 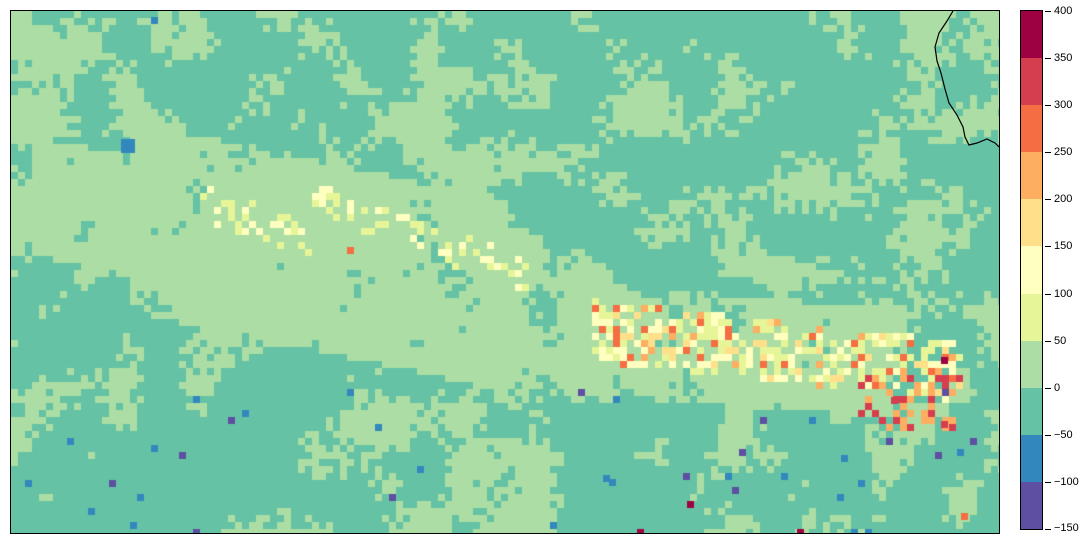 What do you see at coordinates (1063, 11) in the screenshot?
I see `colorbar-label: 400` at bounding box center [1063, 11].